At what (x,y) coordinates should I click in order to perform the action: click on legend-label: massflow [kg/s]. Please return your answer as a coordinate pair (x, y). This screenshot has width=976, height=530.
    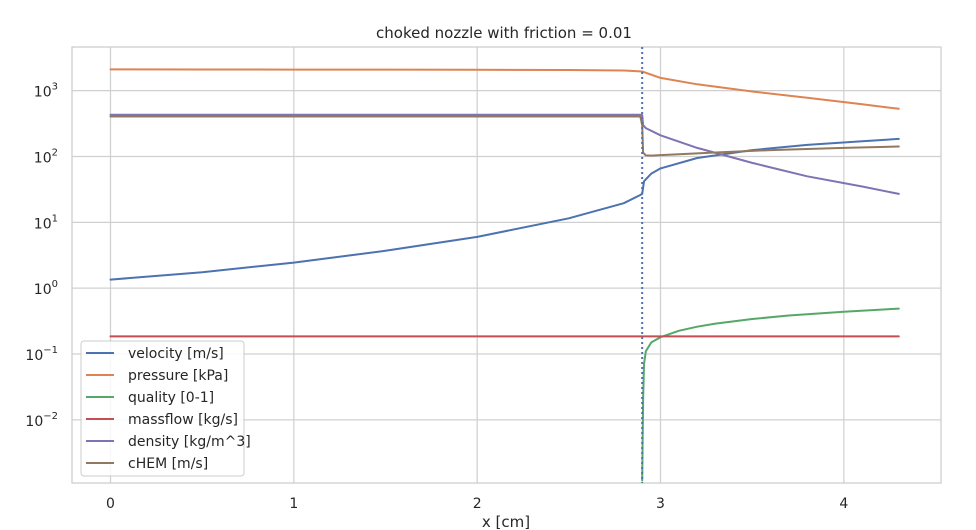
    Looking at the image, I should click on (183, 420).